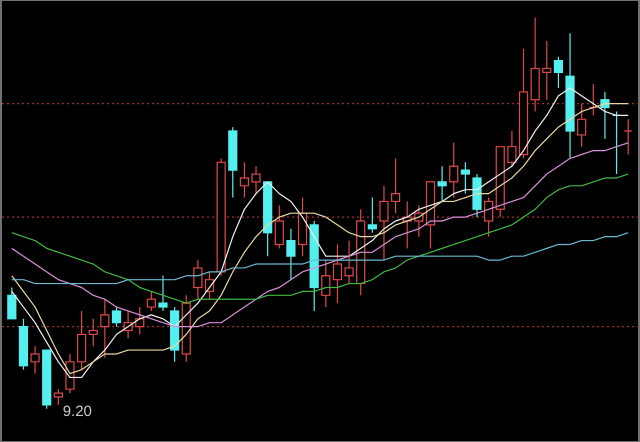 Image resolution: width=640 pixels, height=442 pixels. What do you see at coordinates (77, 411) in the screenshot?
I see `annotation: 9.20` at bounding box center [77, 411].